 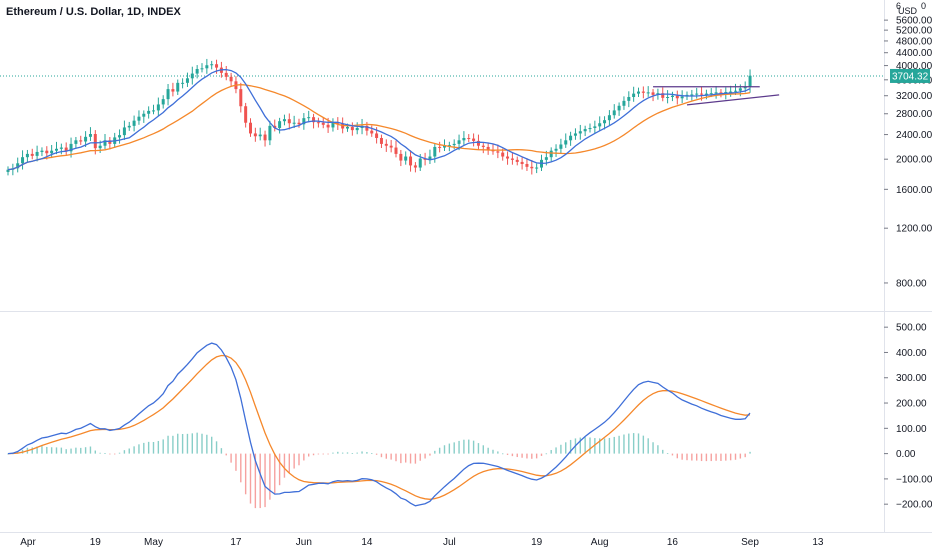 What do you see at coordinates (914, 31) in the screenshot?
I see `price-axis-tick-label: 5200.00` at bounding box center [914, 31].